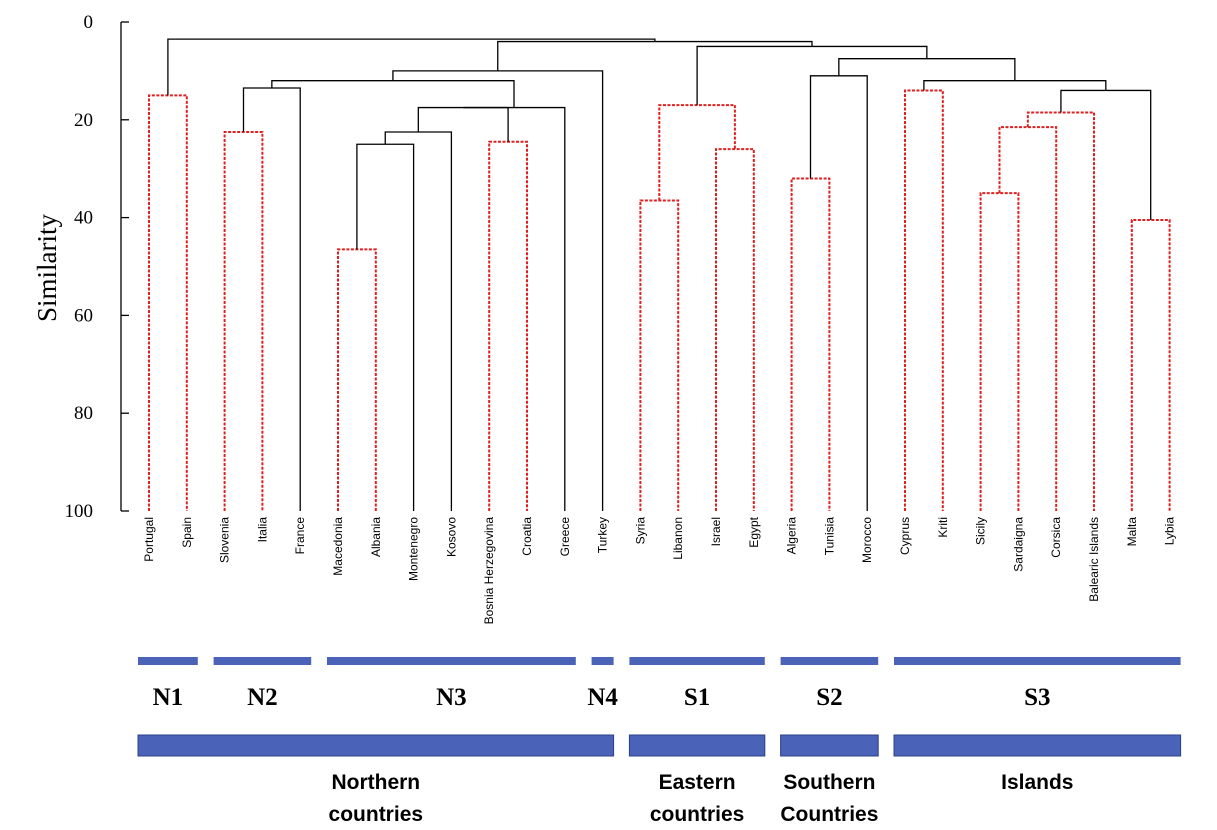  What do you see at coordinates (905, 536) in the screenshot?
I see `leaf-label-cyprus: Cyprus` at bounding box center [905, 536].